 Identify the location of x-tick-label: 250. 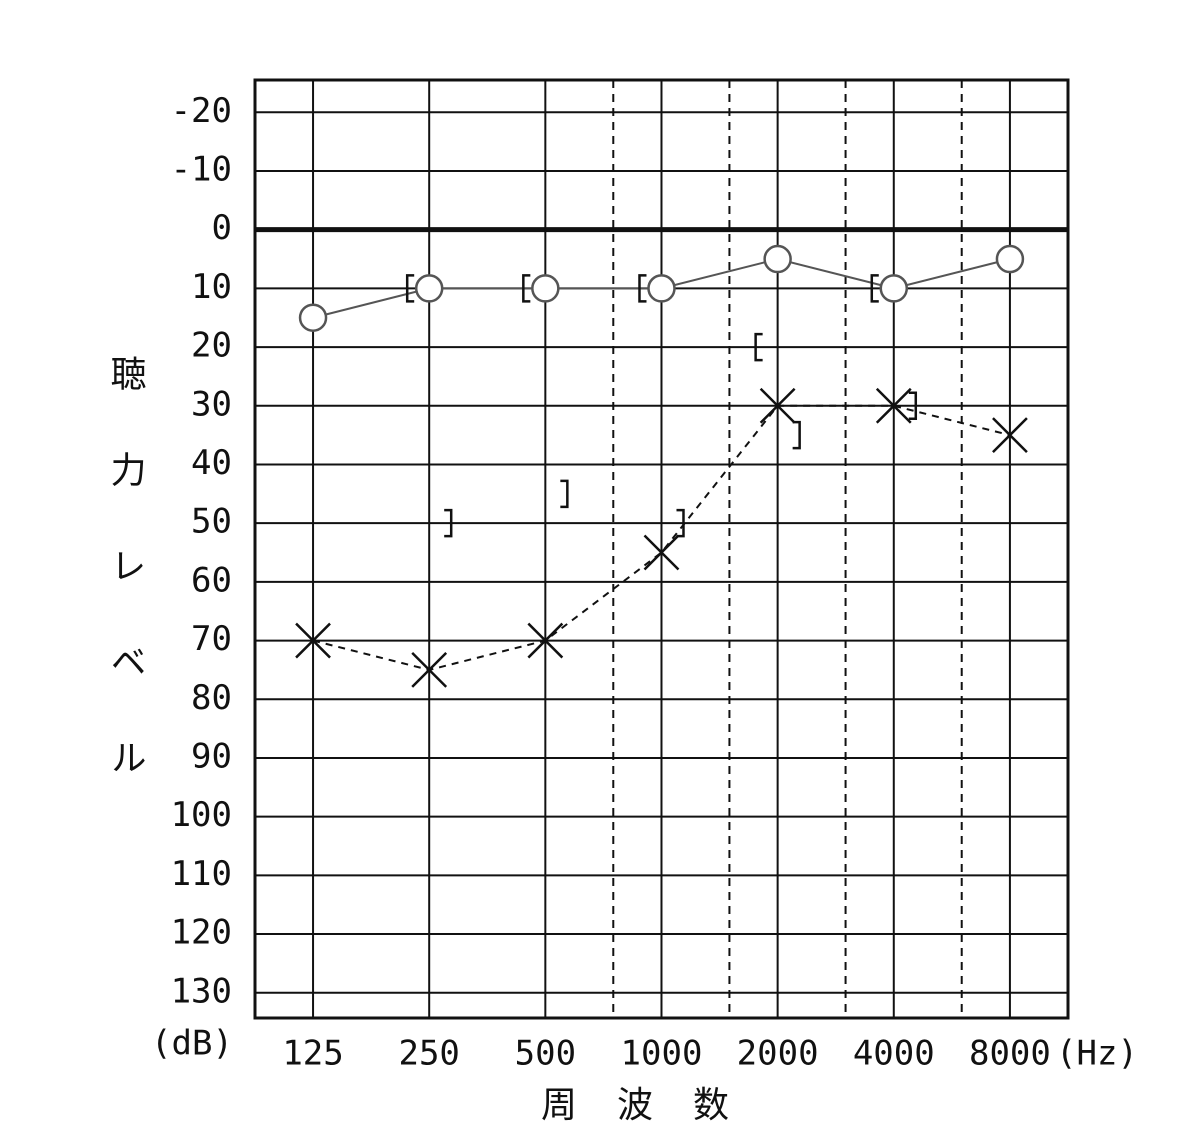
(428, 1054).